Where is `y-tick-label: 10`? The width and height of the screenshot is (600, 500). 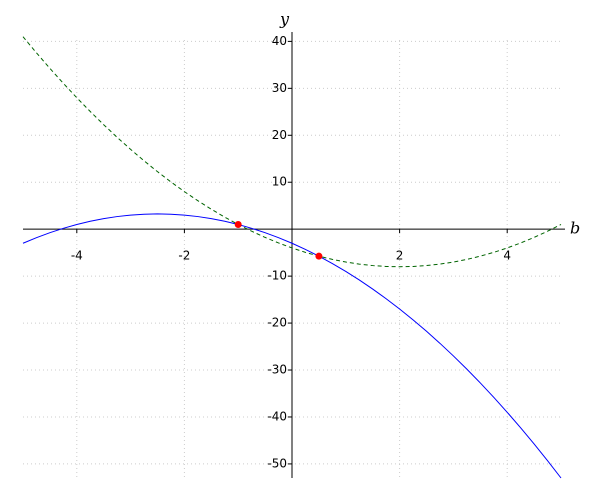 y-tick-label: 10 is located at coordinates (279, 182).